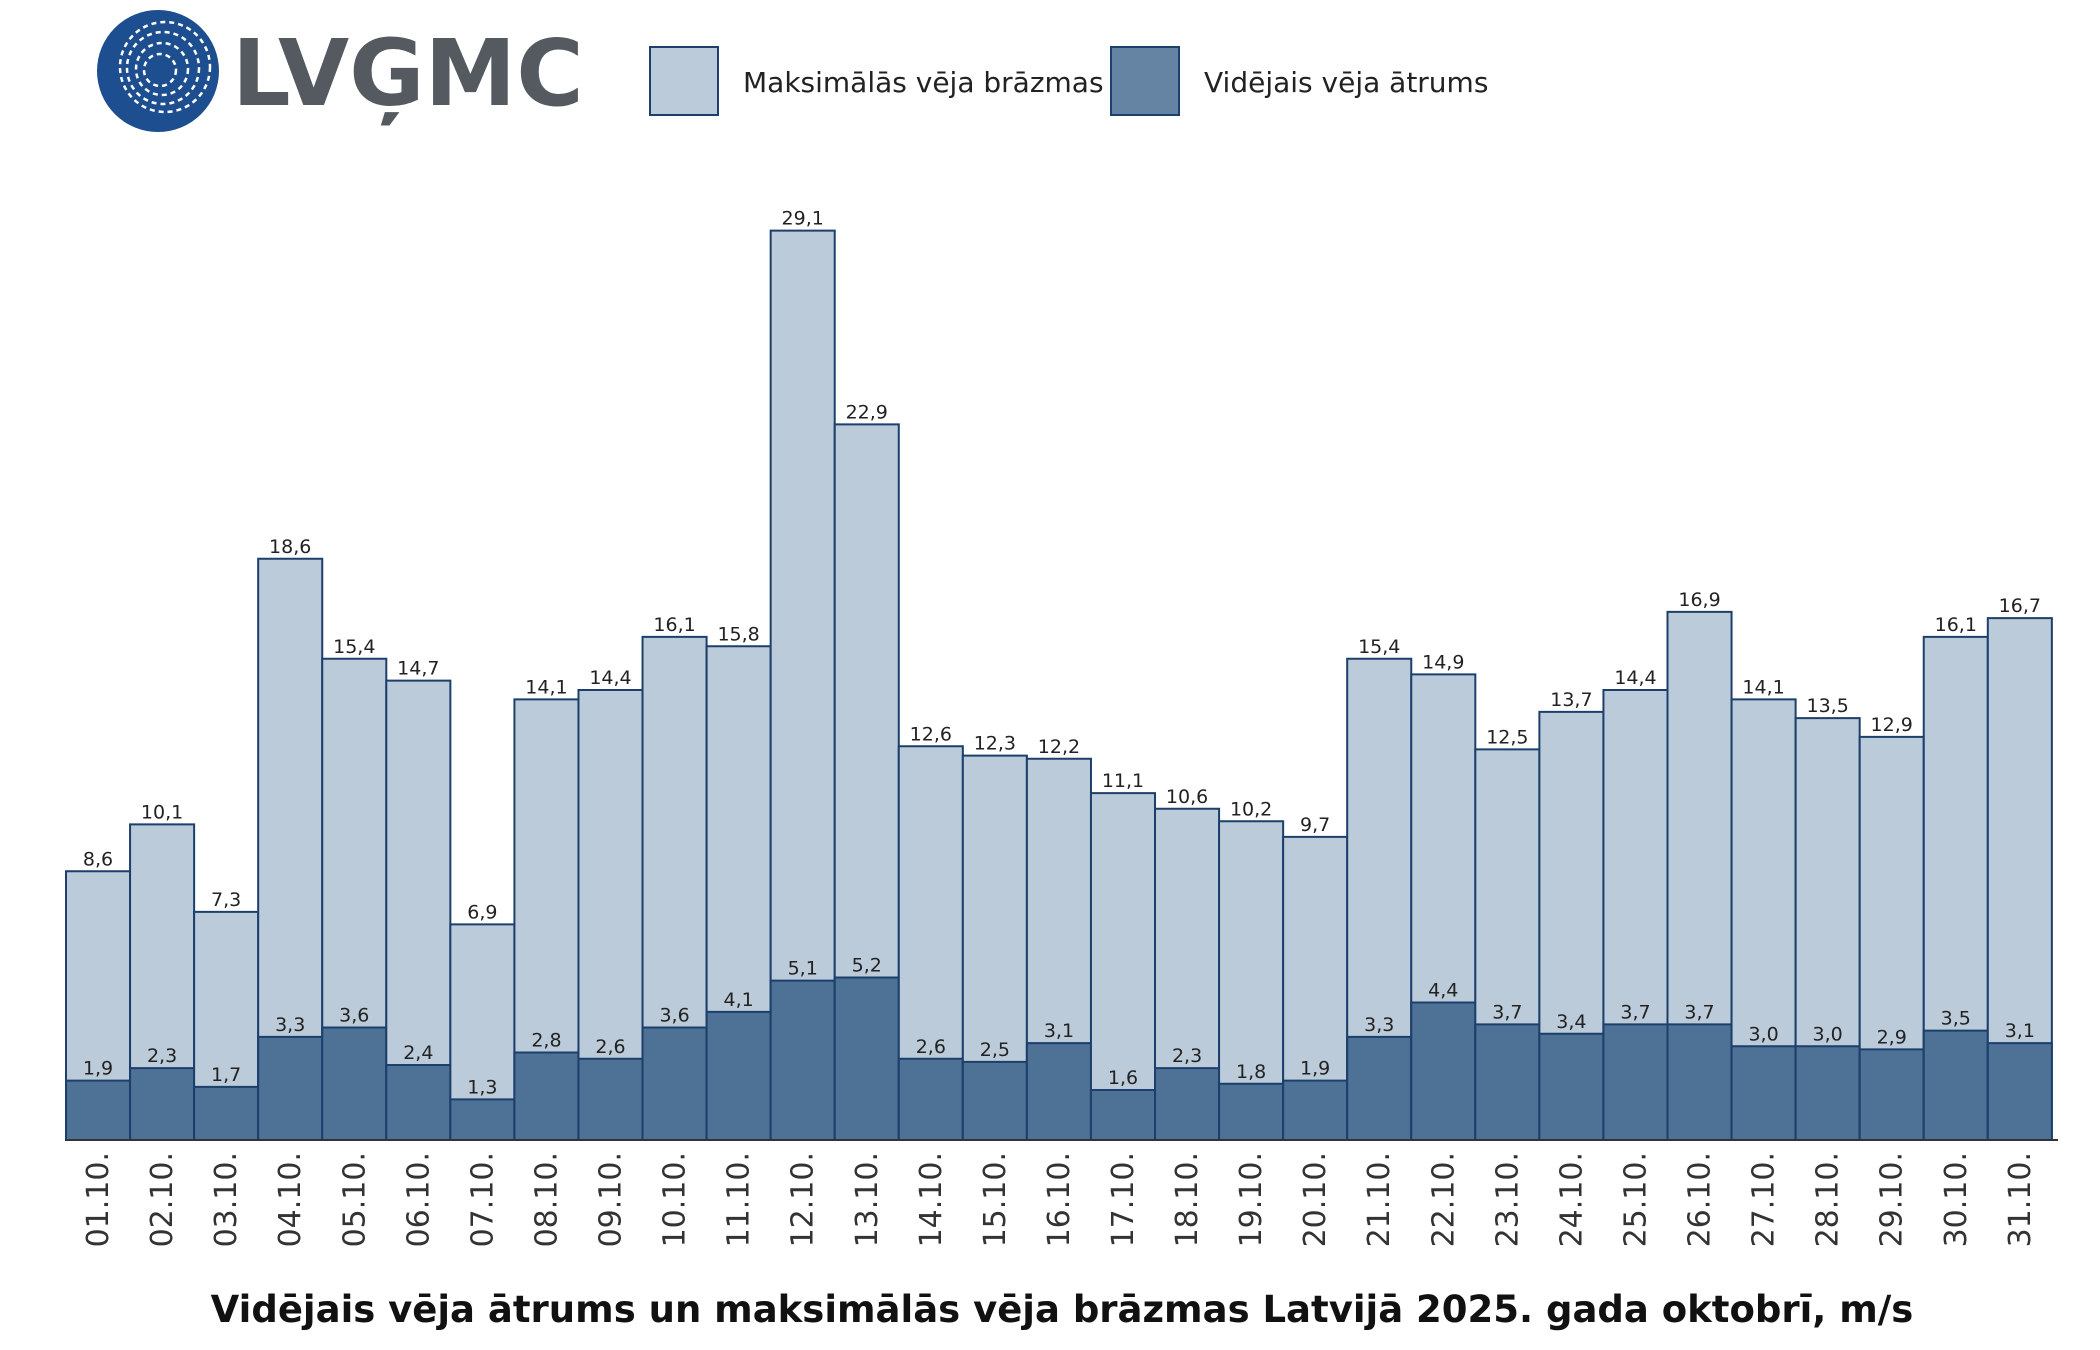  I want to click on gust-value-label: 7,3, so click(226, 900).